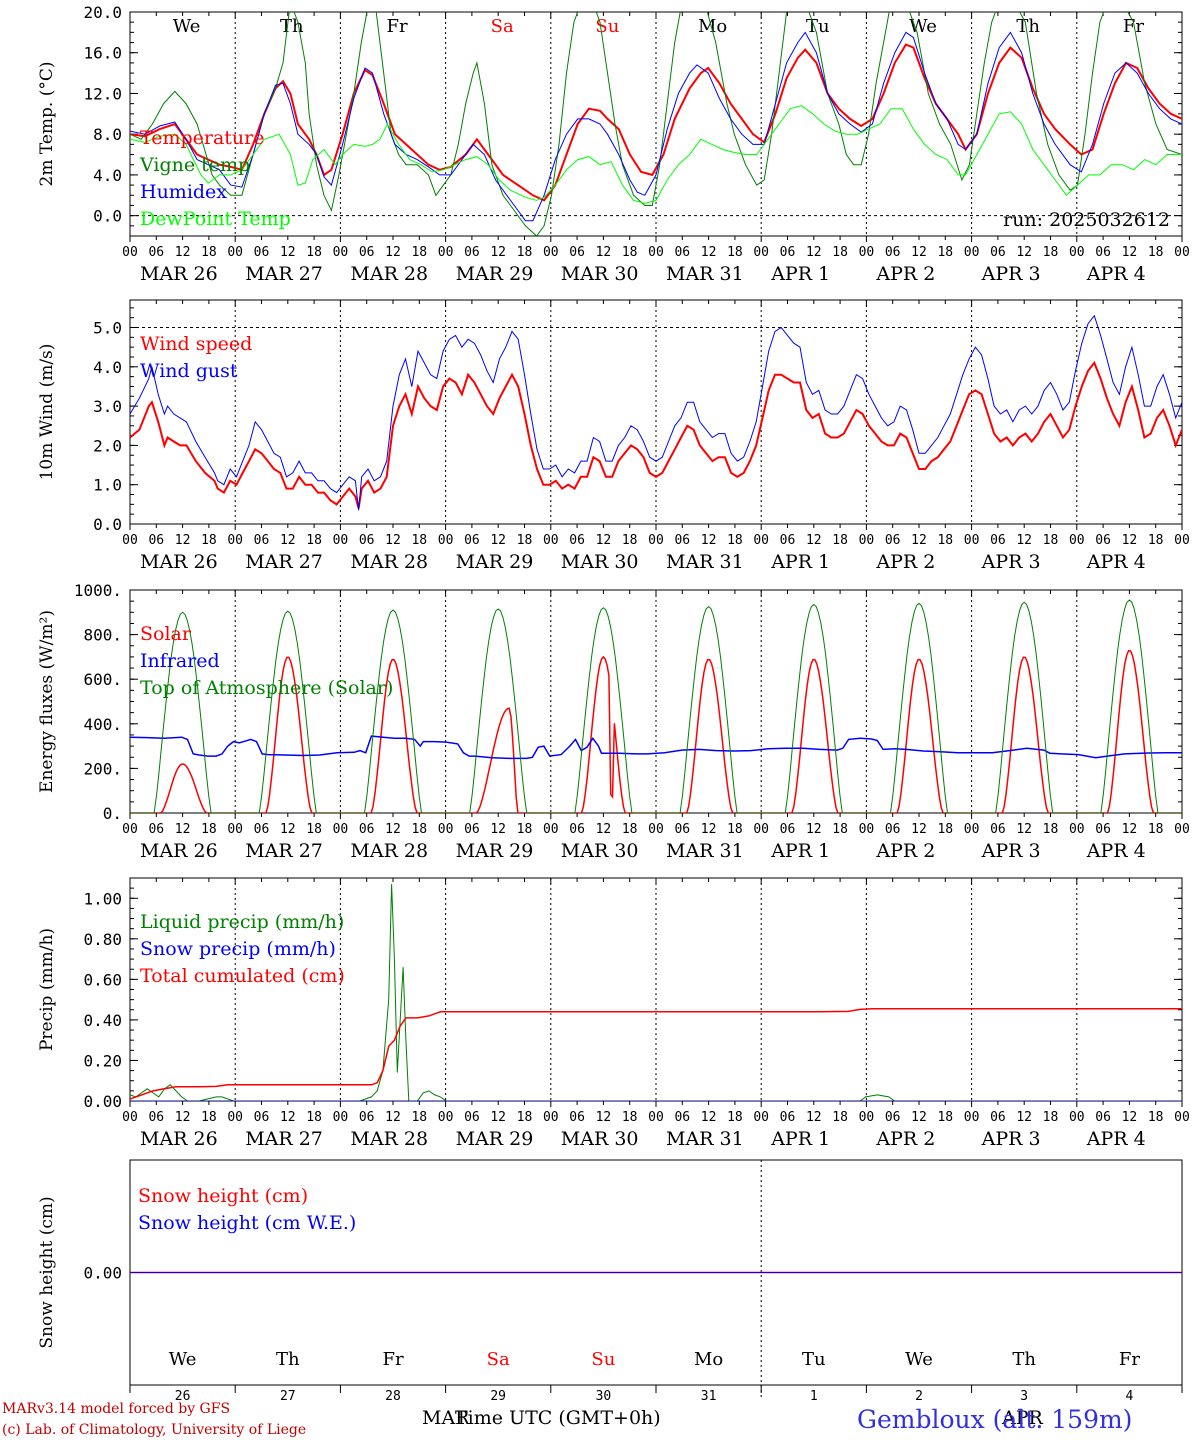 The width and height of the screenshot is (1194, 1440). I want to click on day-name-bottom: Fr, so click(392, 1359).